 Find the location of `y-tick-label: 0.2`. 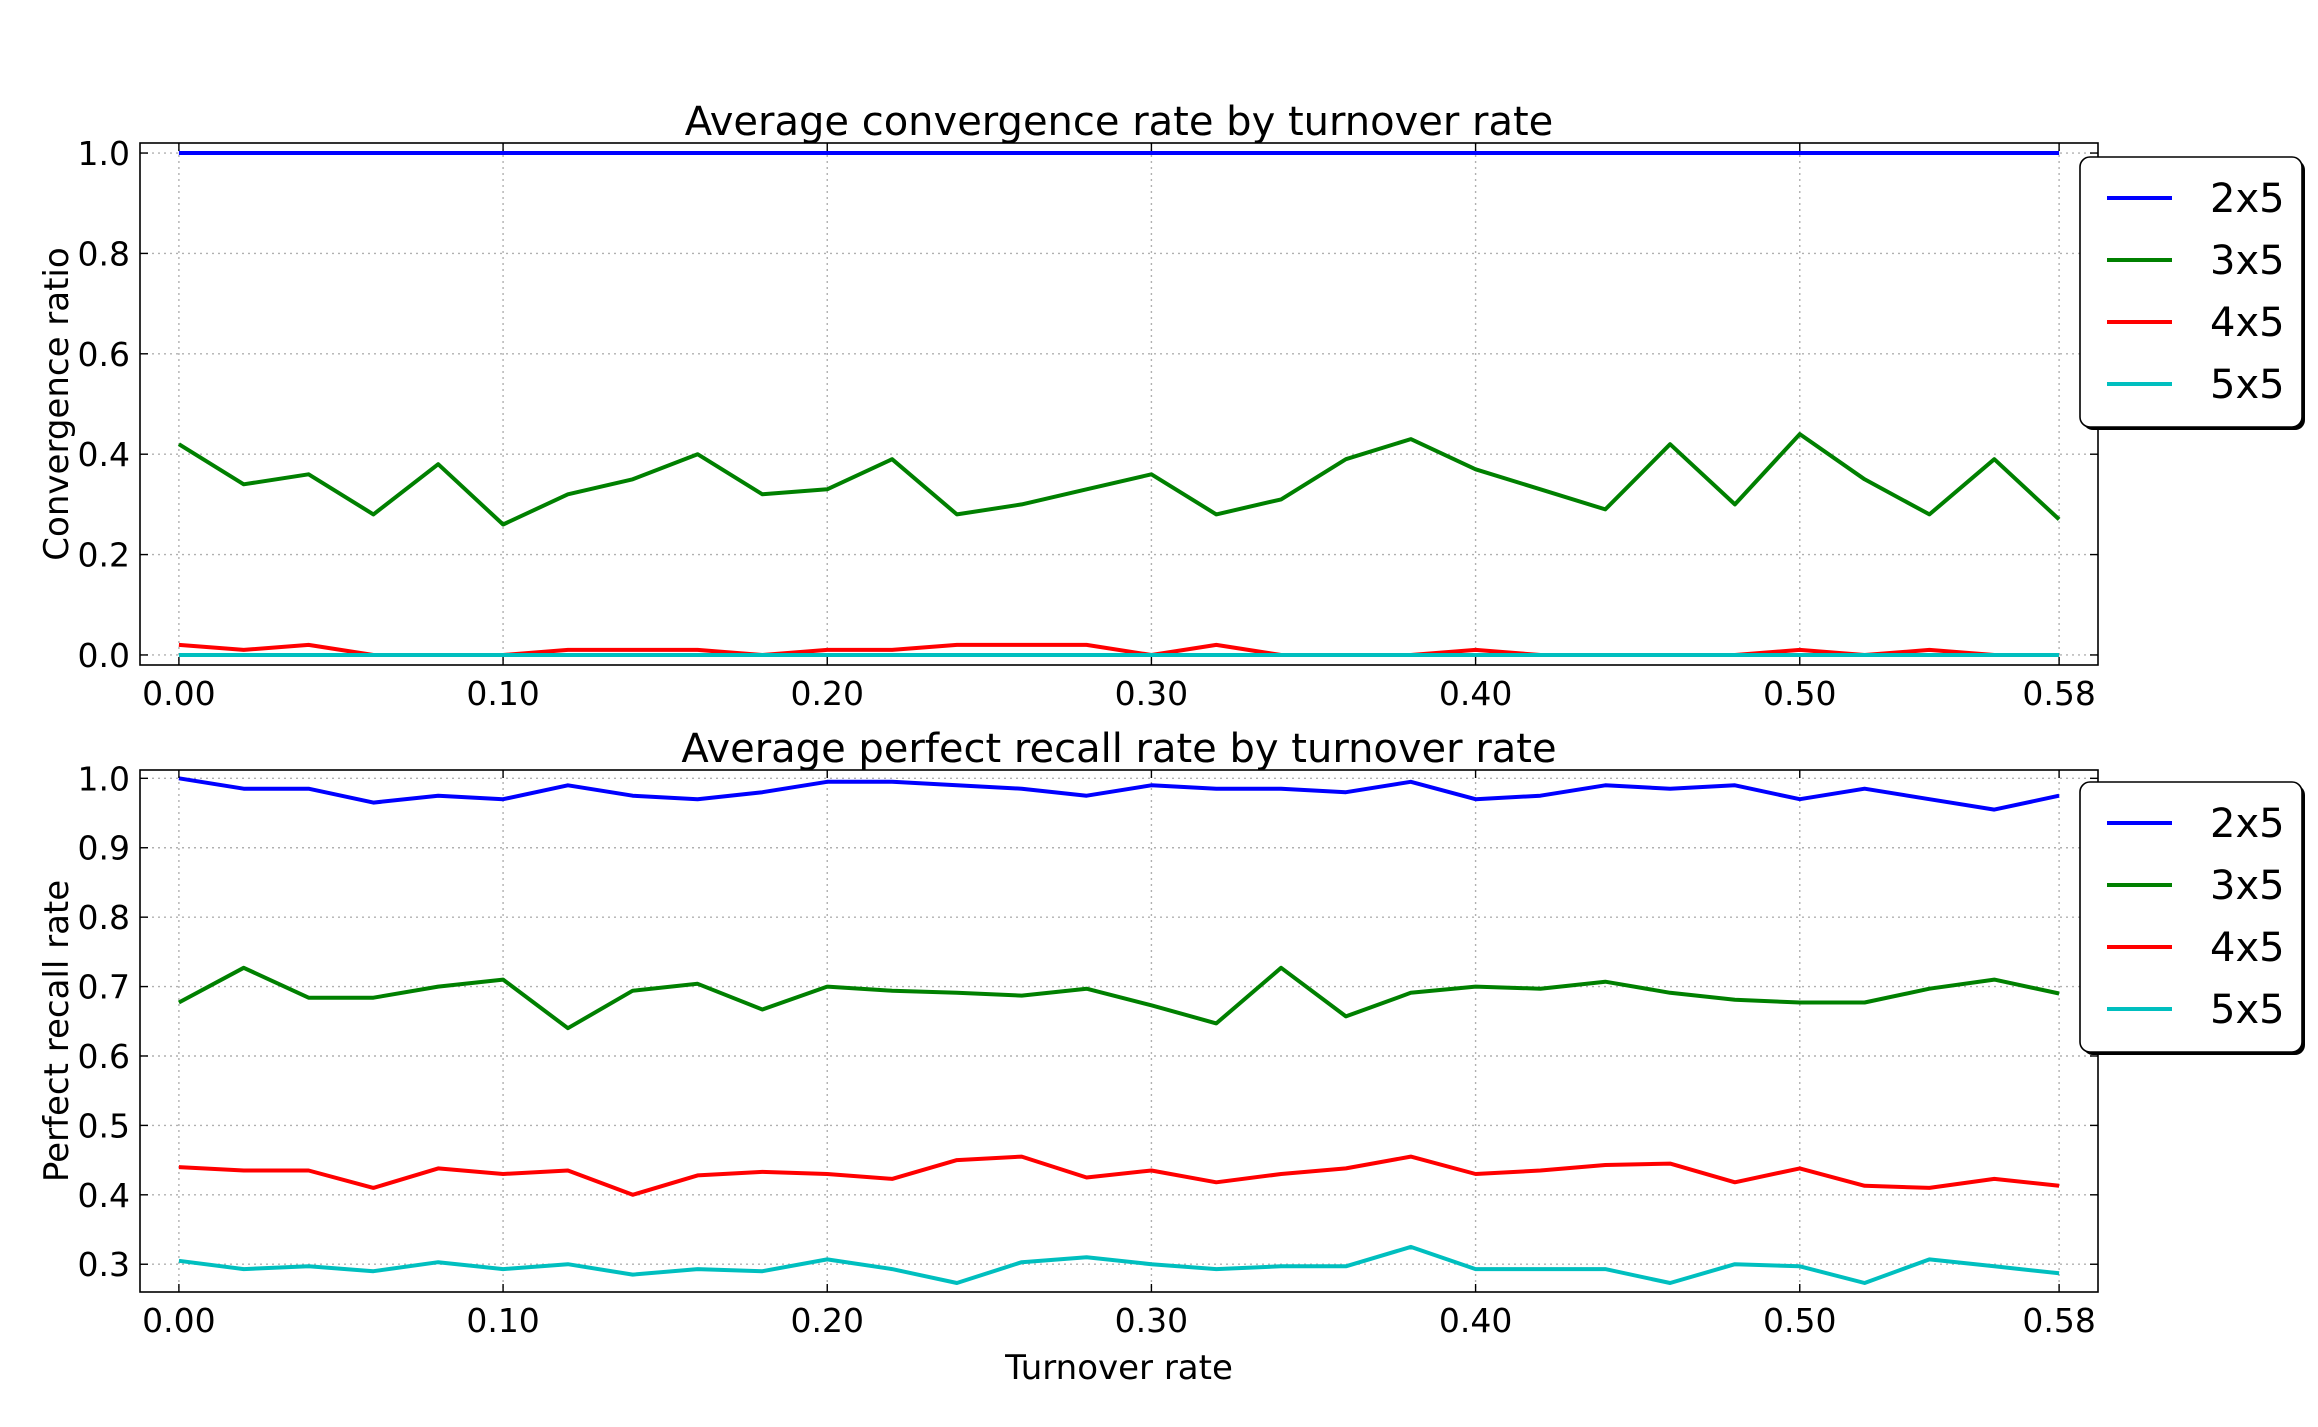

y-tick-label: 0.2 is located at coordinates (104, 555).